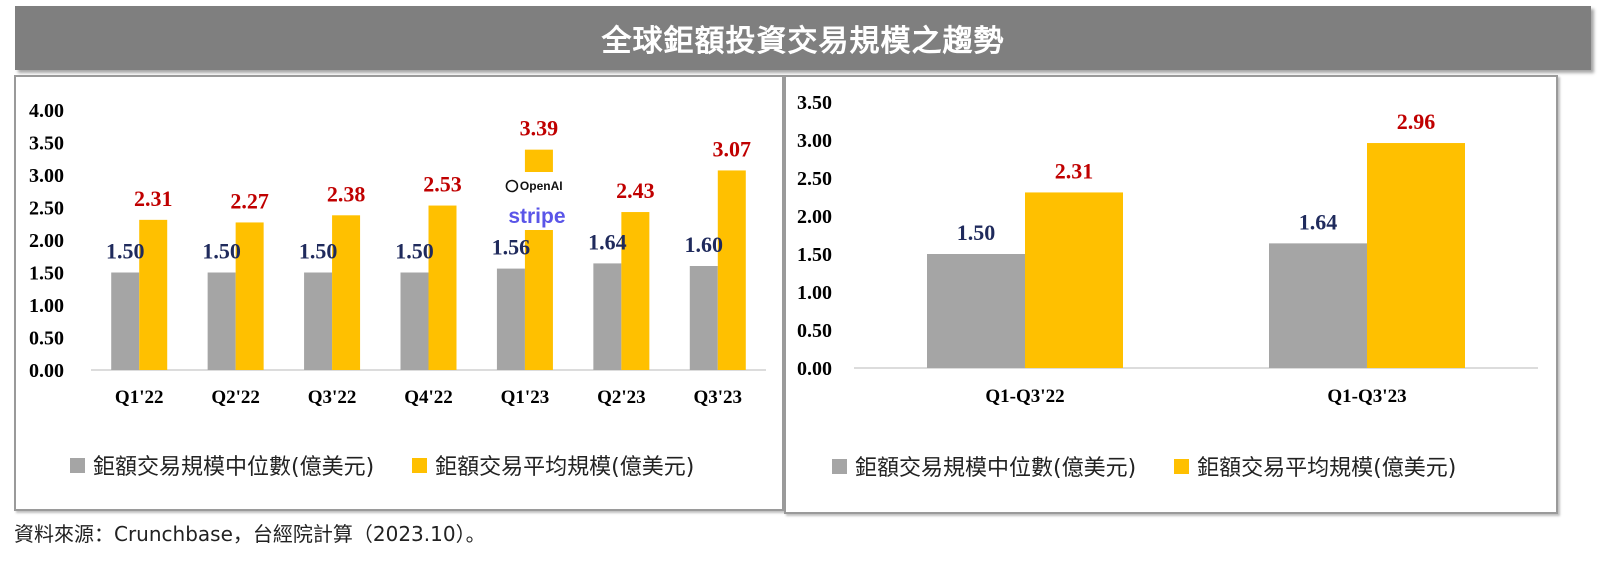  Describe the element at coordinates (839, 466) in the screenshot. I see `legend-swatch-median-right` at that location.